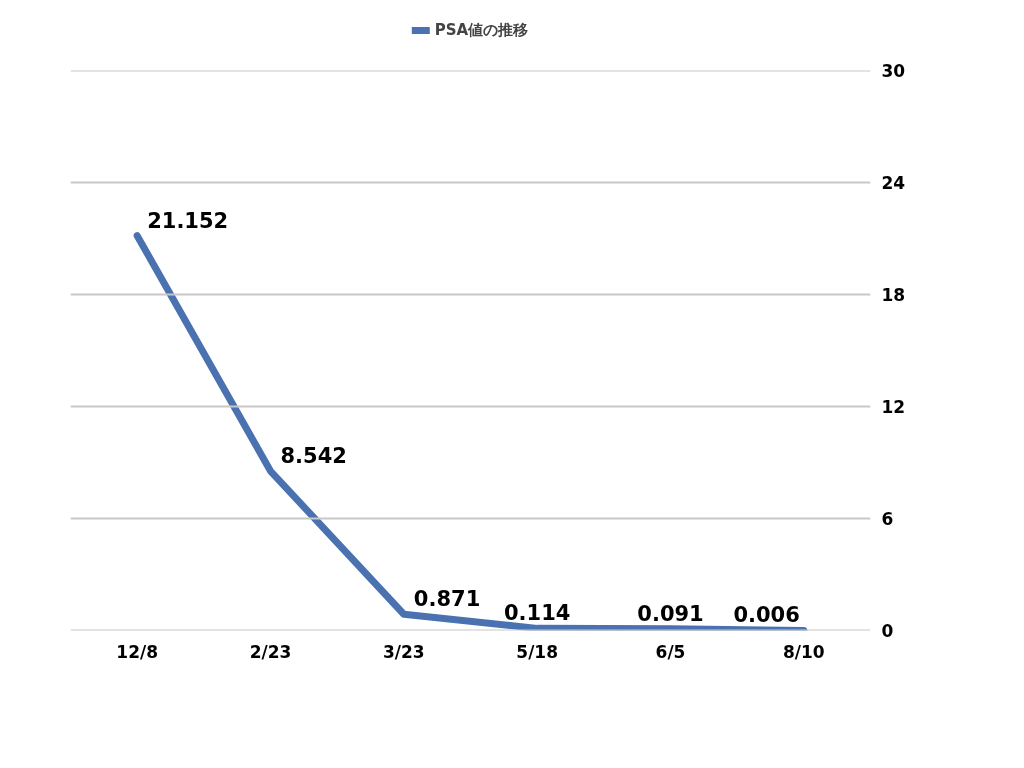  What do you see at coordinates (537, 651) in the screenshot?
I see `x-tick-label: 5/18` at bounding box center [537, 651].